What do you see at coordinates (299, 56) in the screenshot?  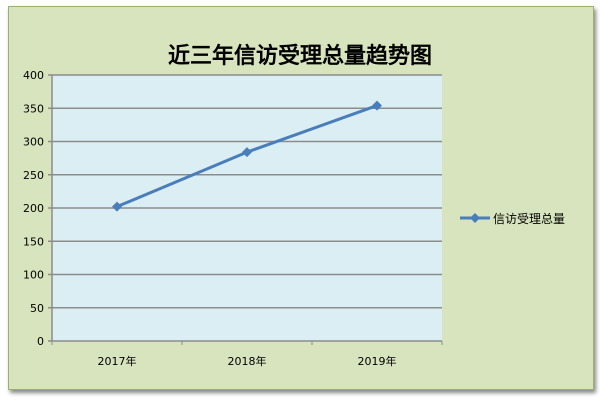 I see `chart-title: 近三年信访受理总量趋势图` at bounding box center [299, 56].